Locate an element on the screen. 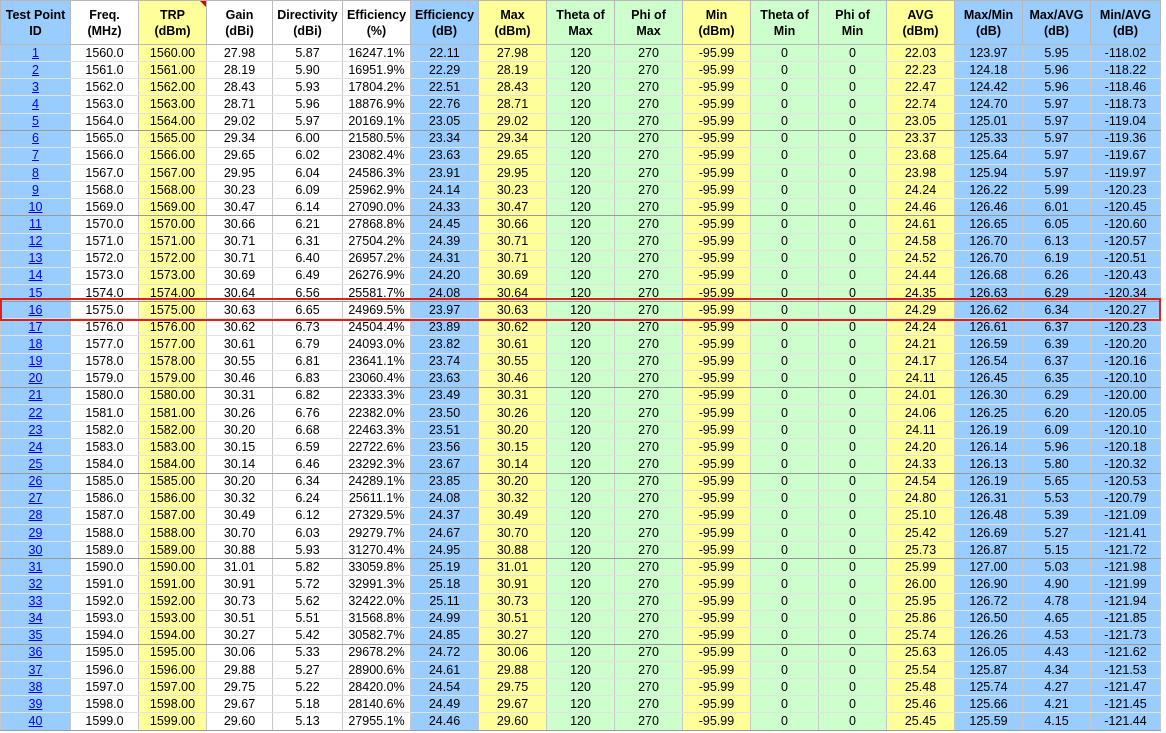  test-point-link: 10 is located at coordinates (35, 206).